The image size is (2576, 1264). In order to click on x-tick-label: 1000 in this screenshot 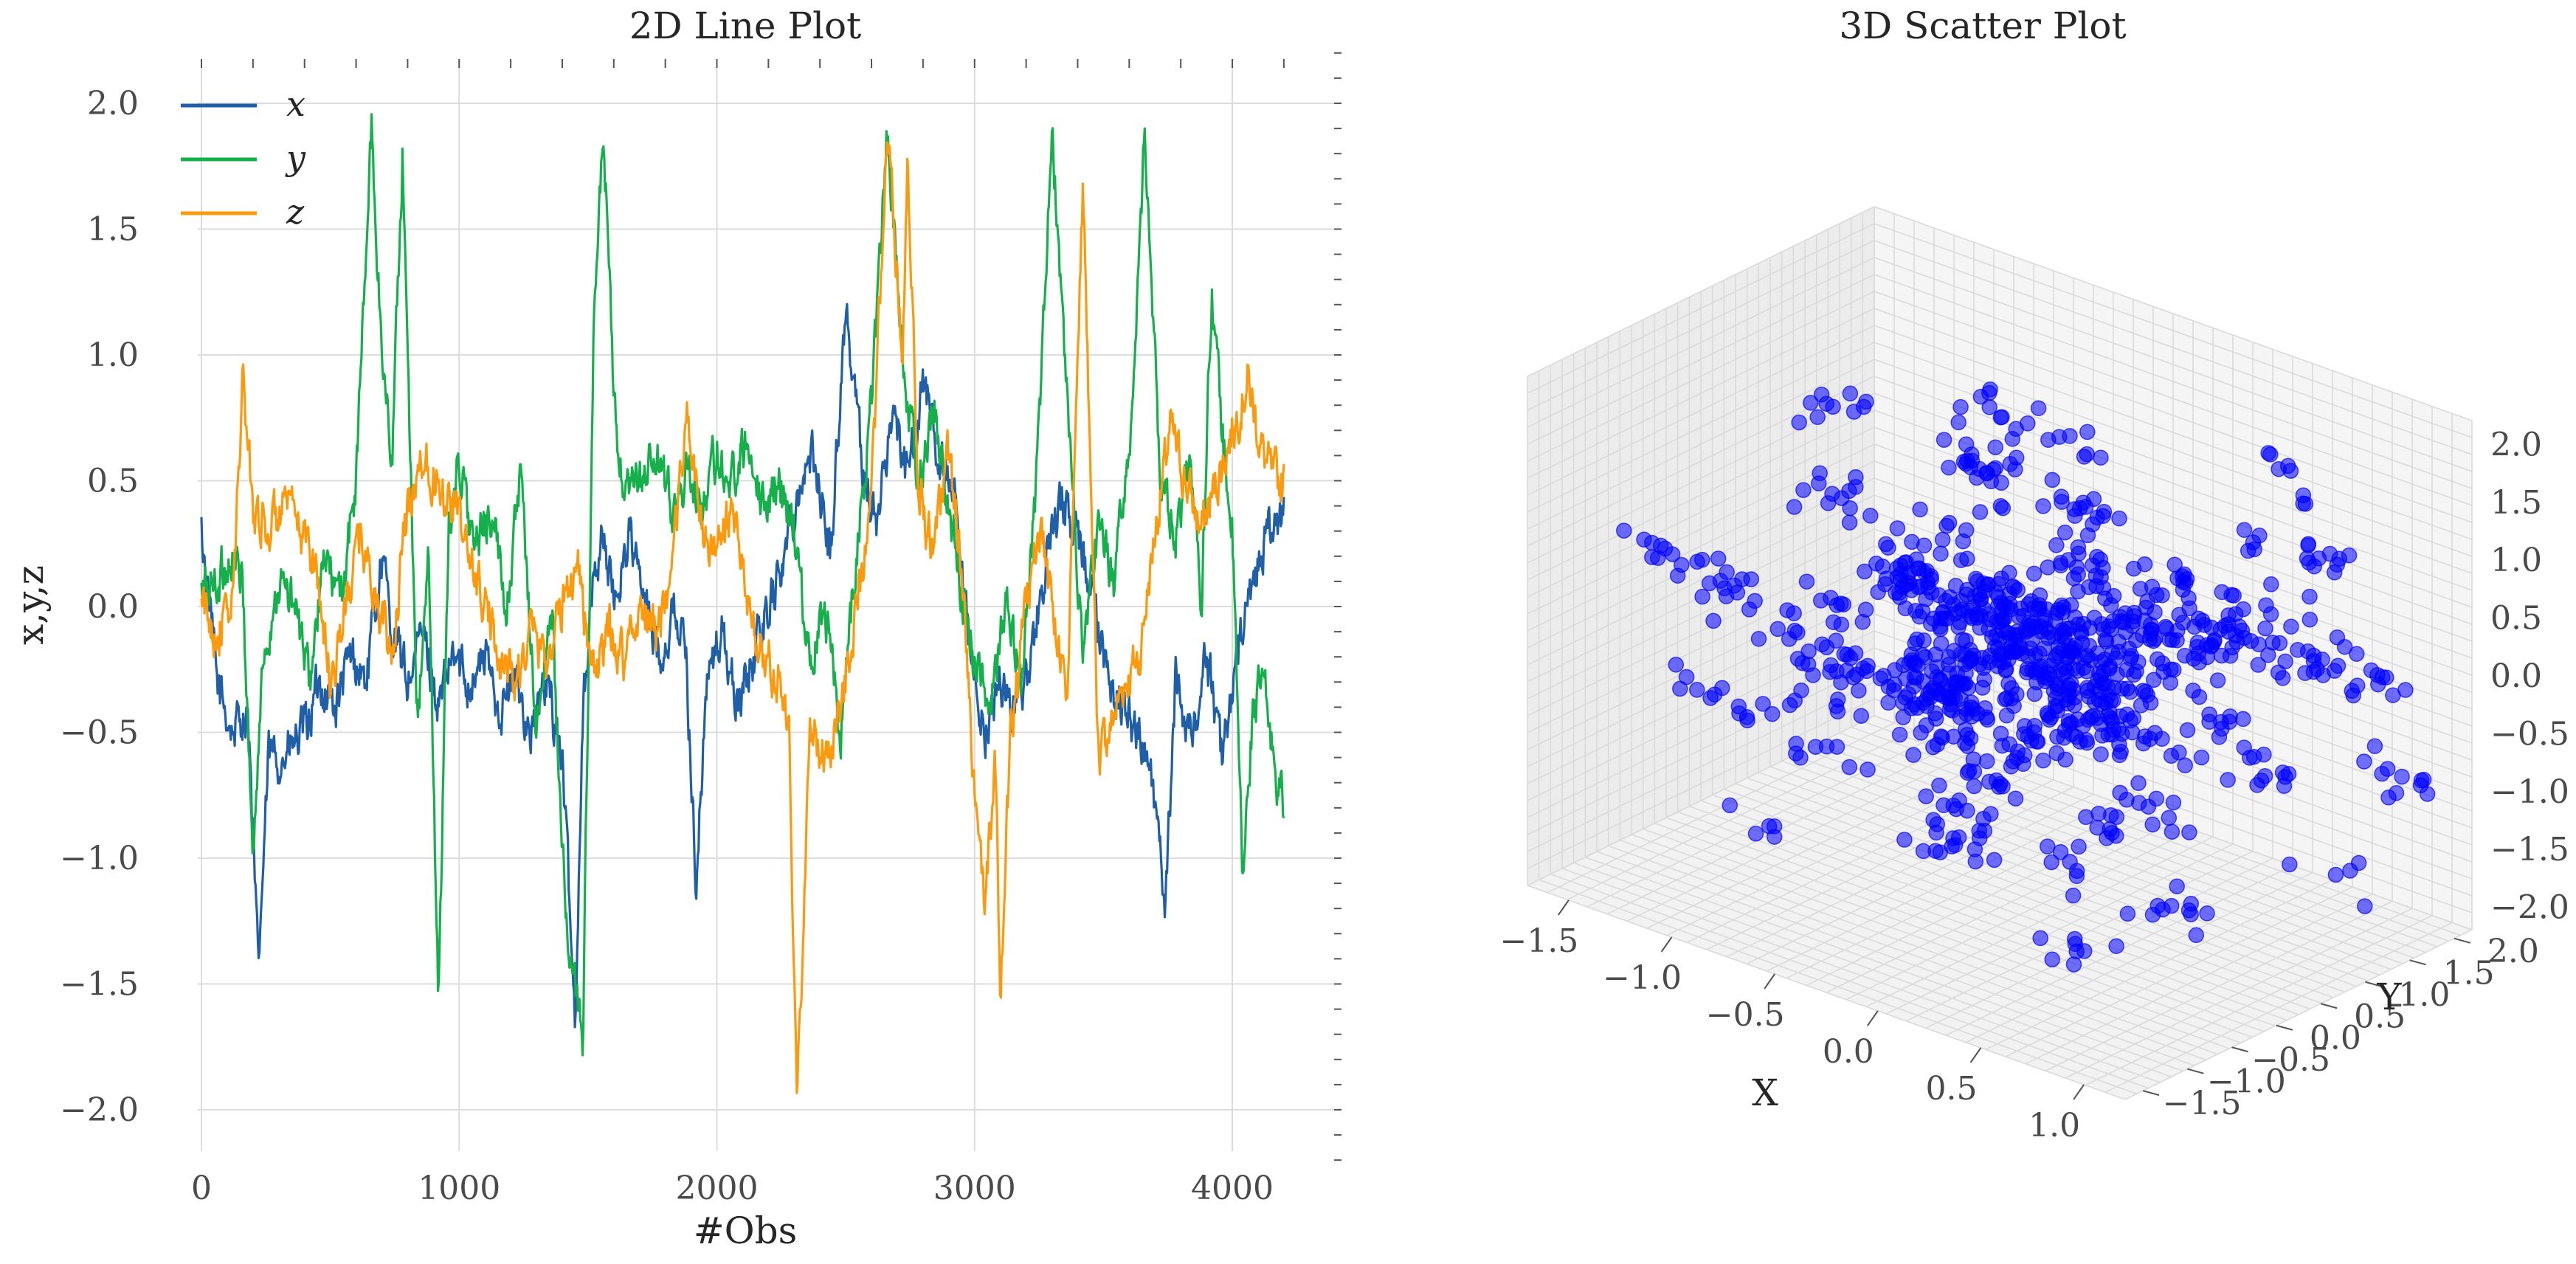, I will do `click(459, 1188)`.